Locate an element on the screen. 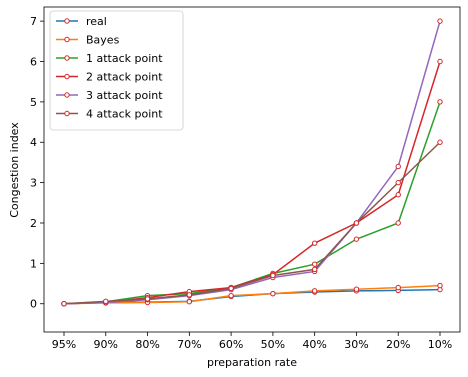  legend-label: 3 attack point is located at coordinates (124, 95).